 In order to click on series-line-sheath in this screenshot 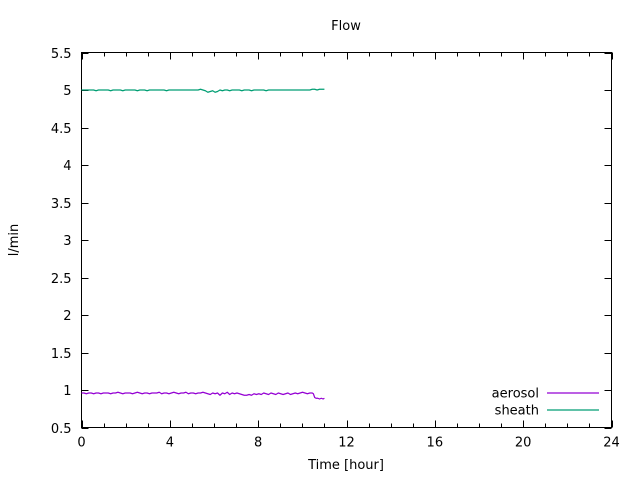, I will do `click(203, 90)`.